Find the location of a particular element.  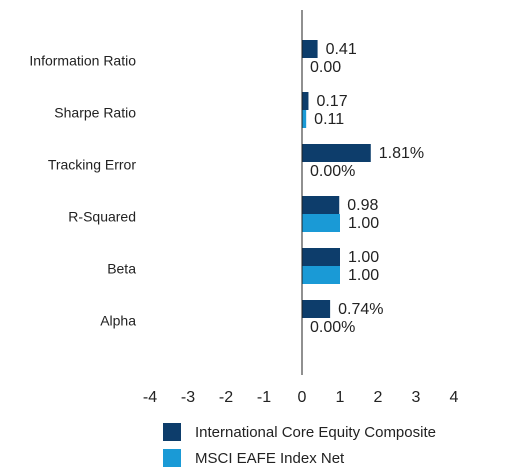

value-label: 0.00 is located at coordinates (325, 67).